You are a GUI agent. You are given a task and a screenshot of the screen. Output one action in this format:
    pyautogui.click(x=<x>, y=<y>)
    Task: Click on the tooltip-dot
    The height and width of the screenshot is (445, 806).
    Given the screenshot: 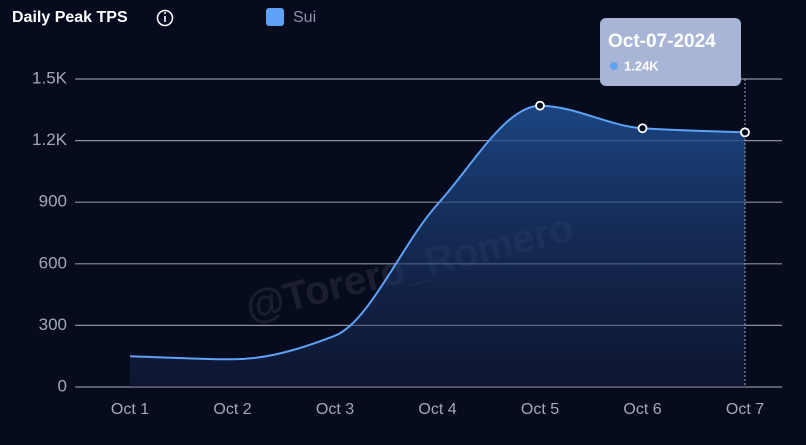 What is the action you would take?
    pyautogui.click(x=614, y=66)
    